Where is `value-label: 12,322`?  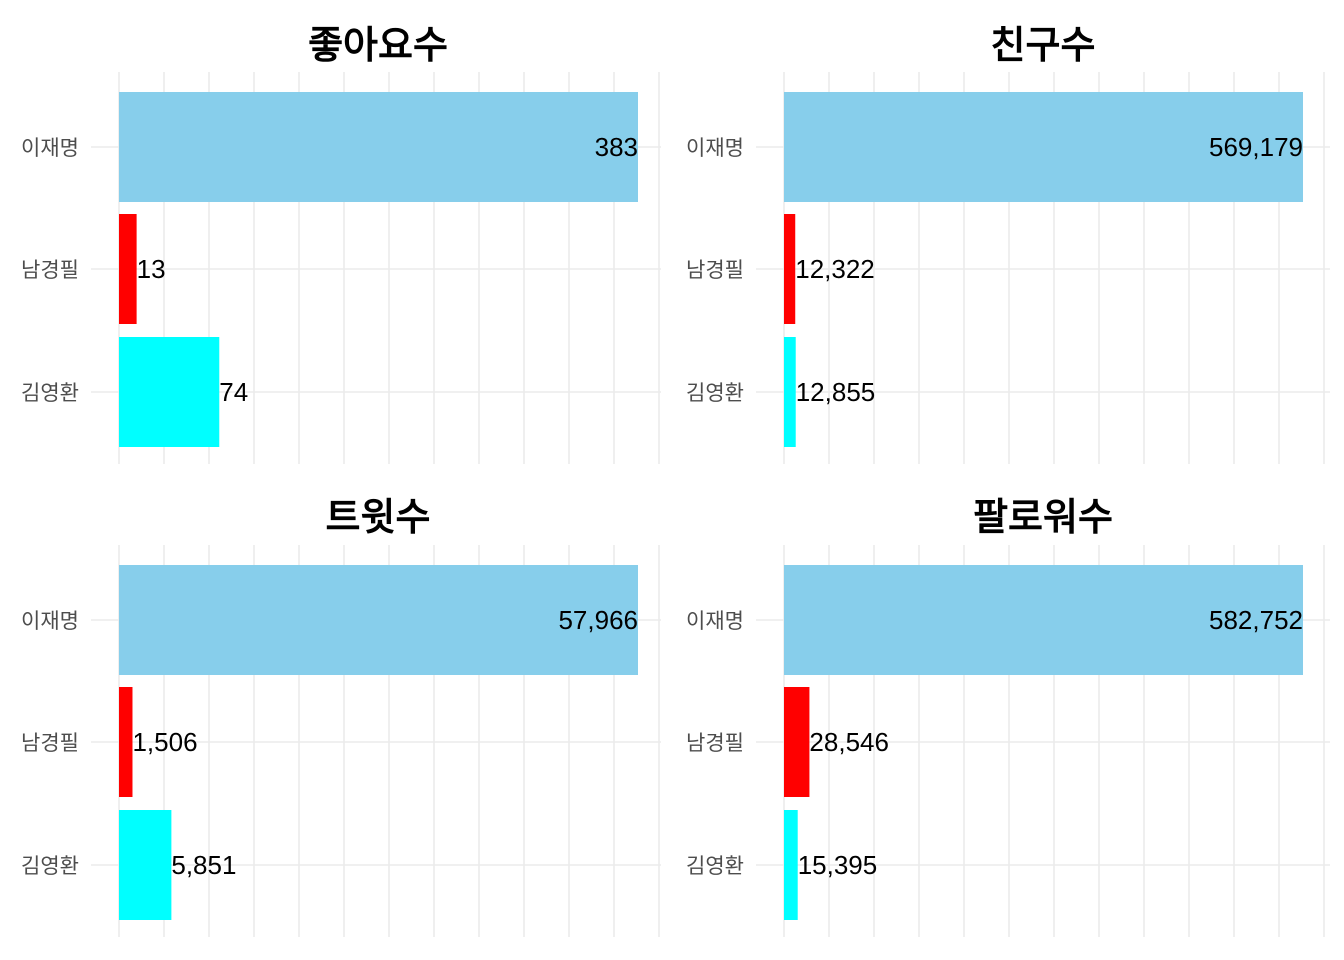
value-label: 12,322 is located at coordinates (835, 269).